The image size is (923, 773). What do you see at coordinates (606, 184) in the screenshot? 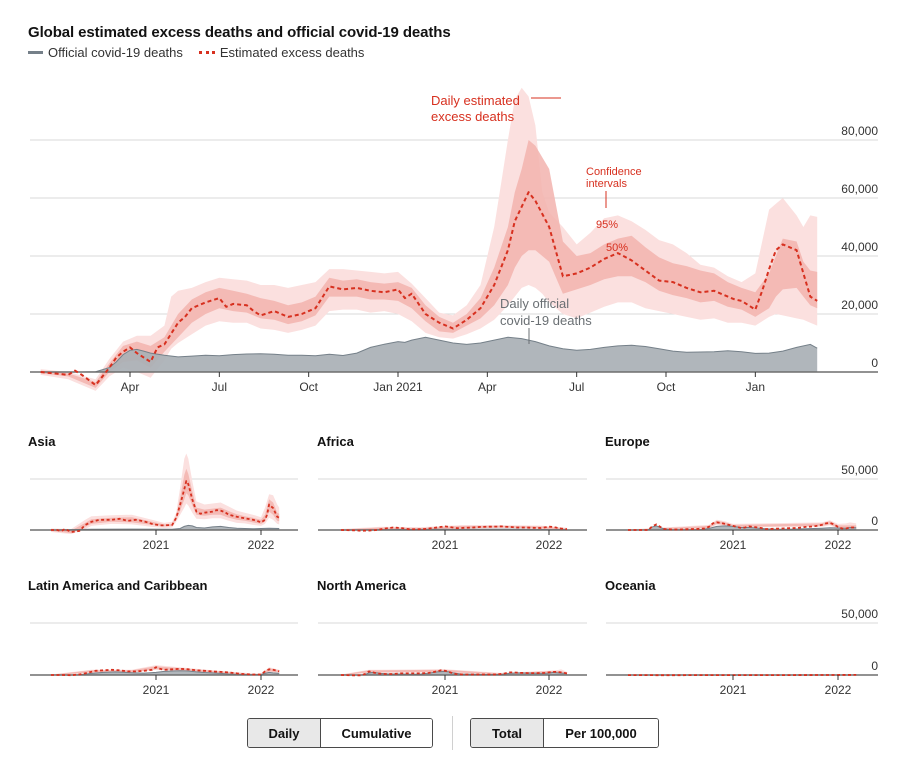
I see `annotation-ci-line2: intervals` at bounding box center [606, 184].